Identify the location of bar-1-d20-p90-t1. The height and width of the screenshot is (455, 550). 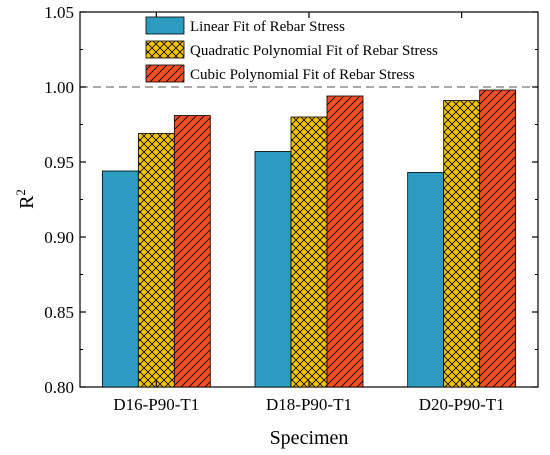
(426, 280).